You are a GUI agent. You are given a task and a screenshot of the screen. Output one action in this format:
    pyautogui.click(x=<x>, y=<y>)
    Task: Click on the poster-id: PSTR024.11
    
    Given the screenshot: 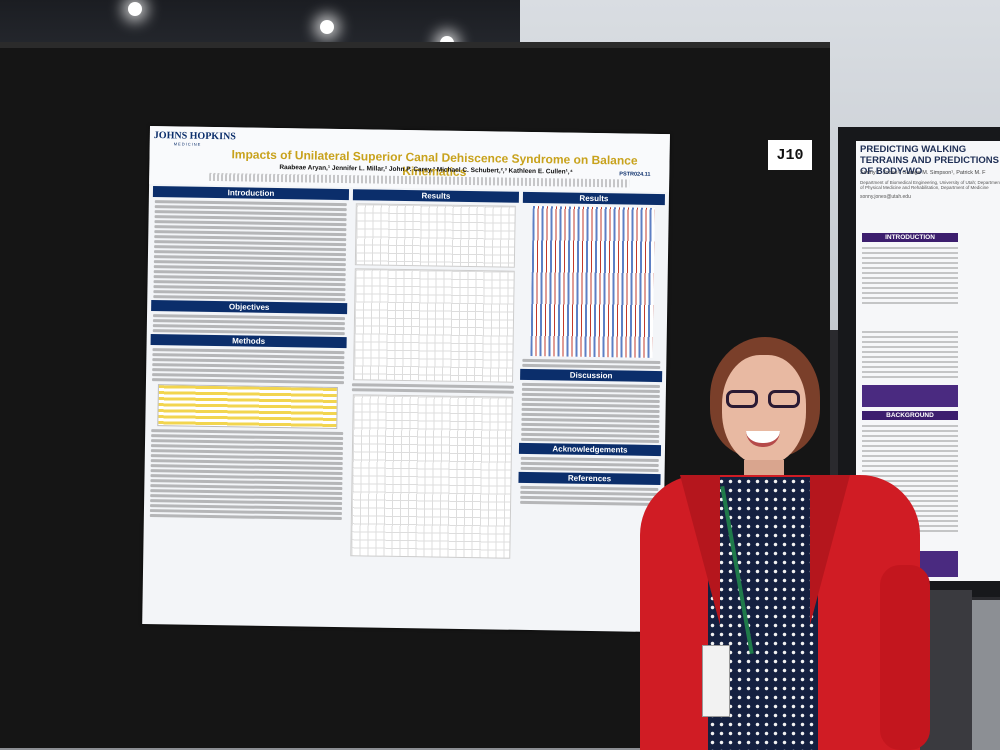 What is the action you would take?
    pyautogui.click(x=635, y=174)
    